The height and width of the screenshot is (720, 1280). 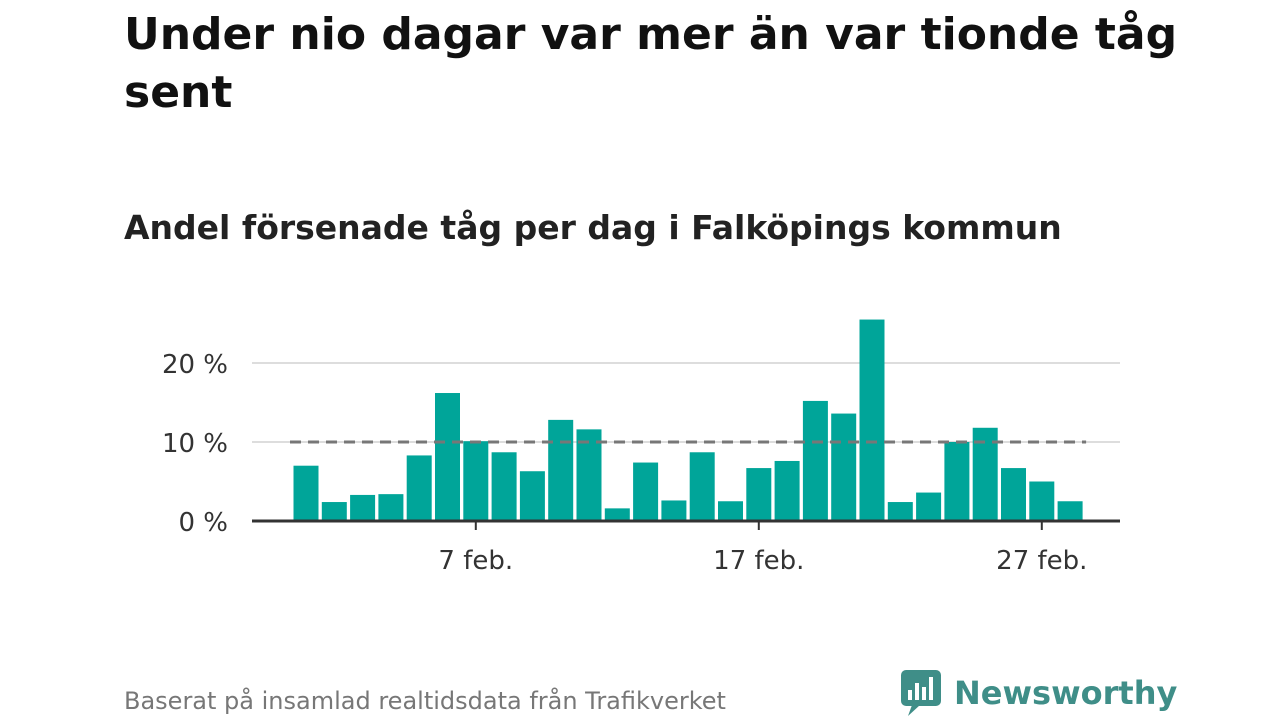 What do you see at coordinates (1066, 693) in the screenshot?
I see `brand-name: Newsworthy` at bounding box center [1066, 693].